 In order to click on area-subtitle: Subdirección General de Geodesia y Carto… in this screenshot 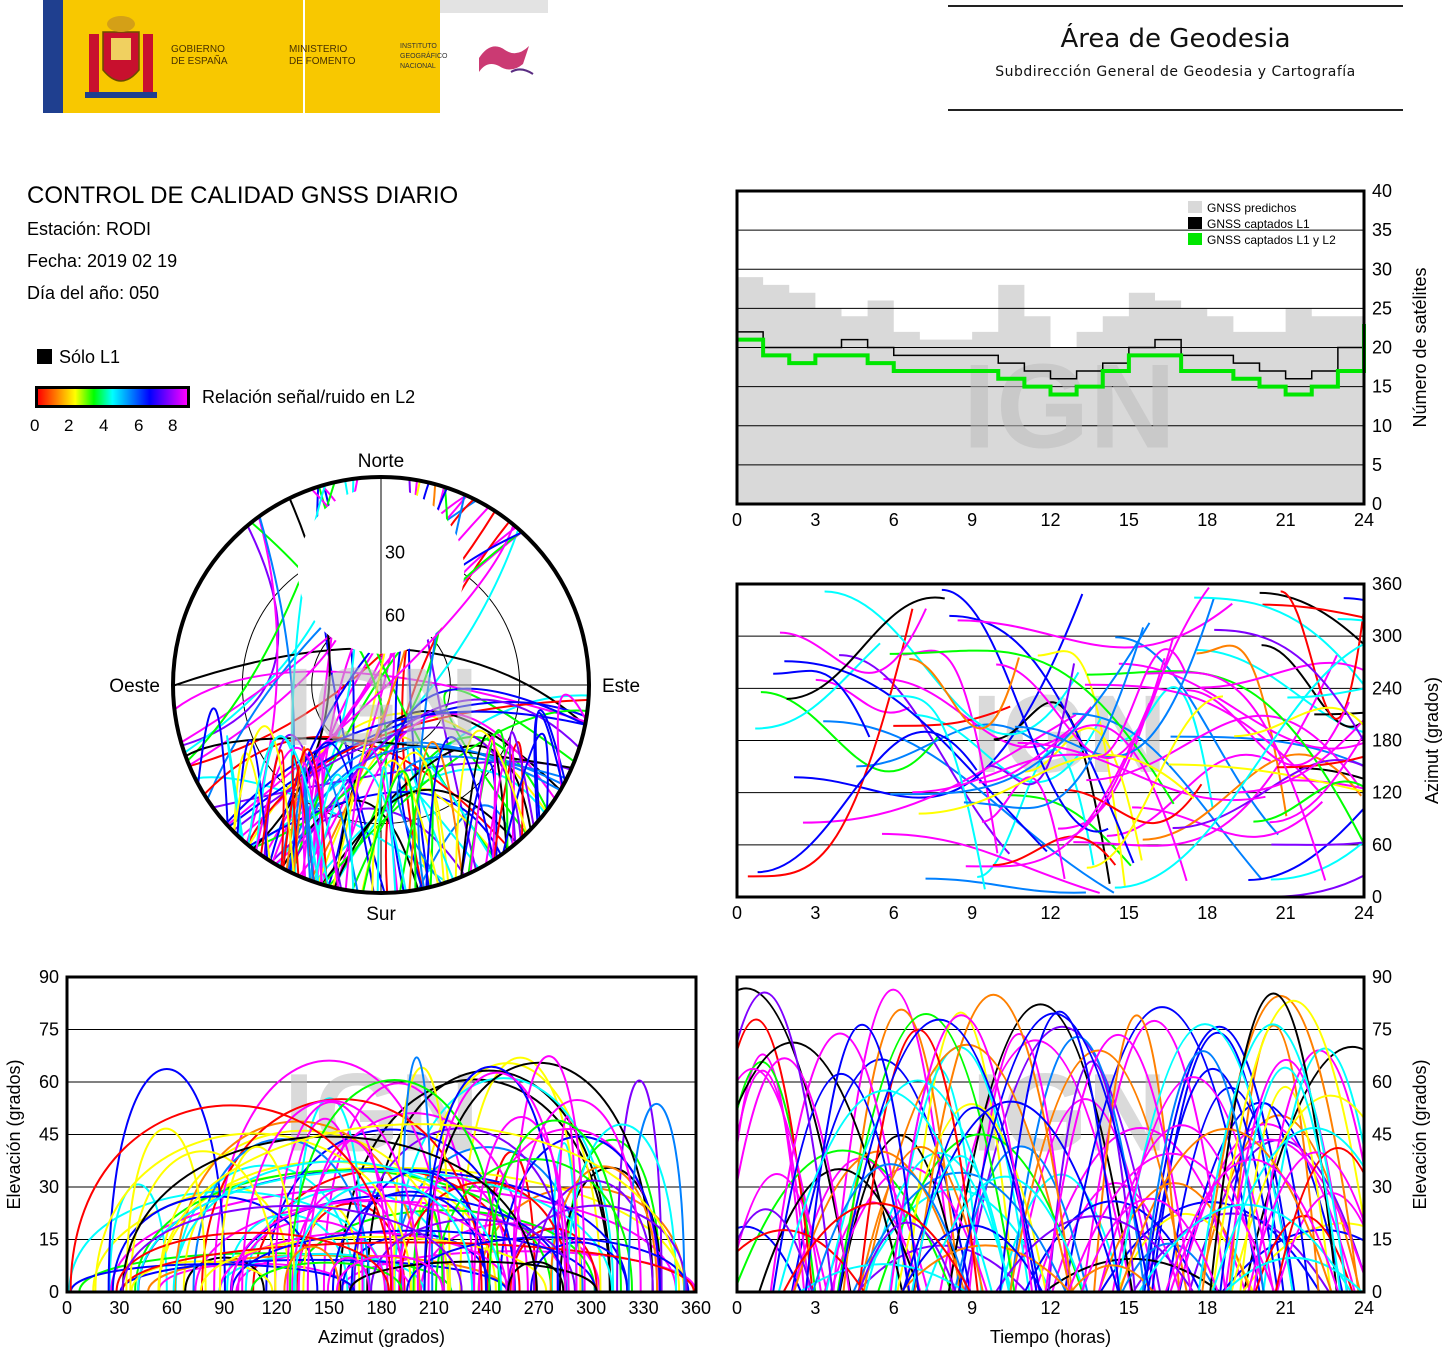, I will do `click(1175, 72)`.